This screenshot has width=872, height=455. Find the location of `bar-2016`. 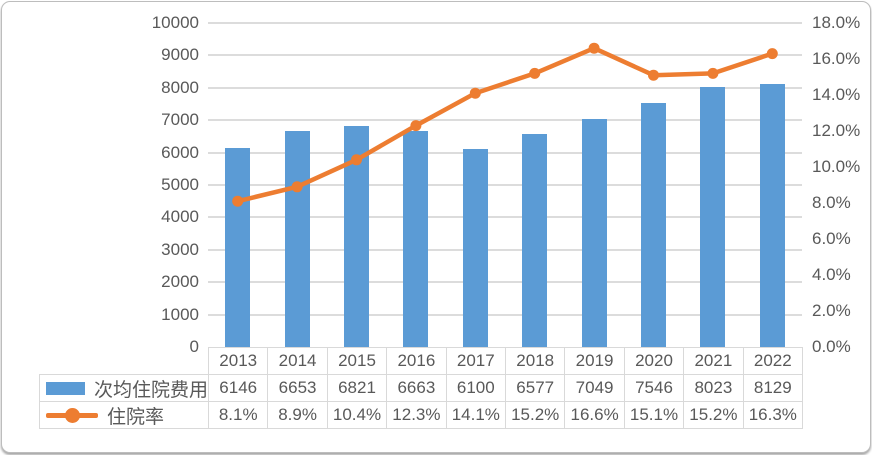

bar-2016 is located at coordinates (416, 239).